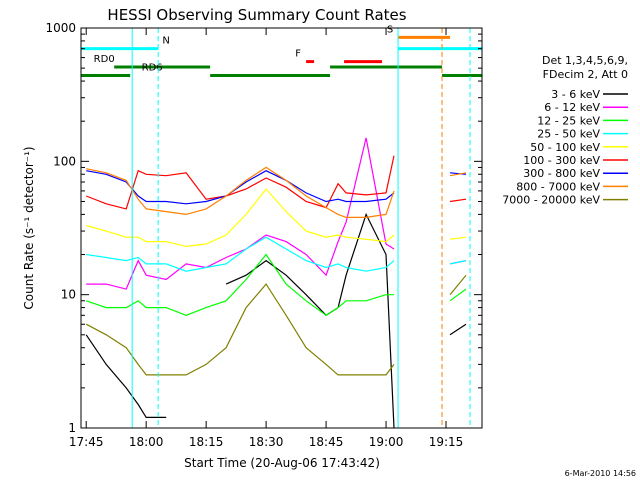  I want to click on flag-label-0: N, so click(165, 41).